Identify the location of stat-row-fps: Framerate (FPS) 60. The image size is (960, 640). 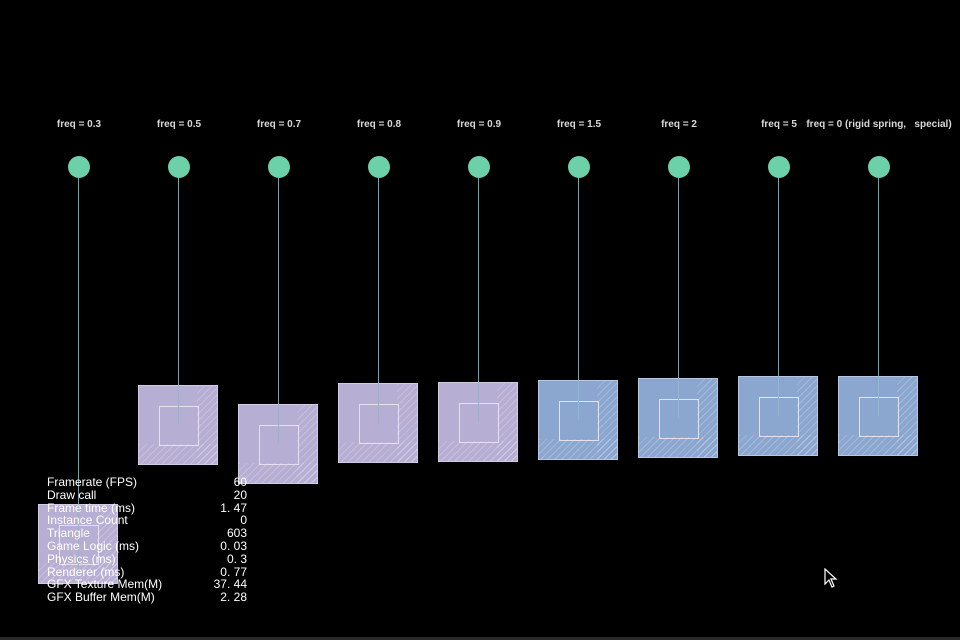
(147, 482).